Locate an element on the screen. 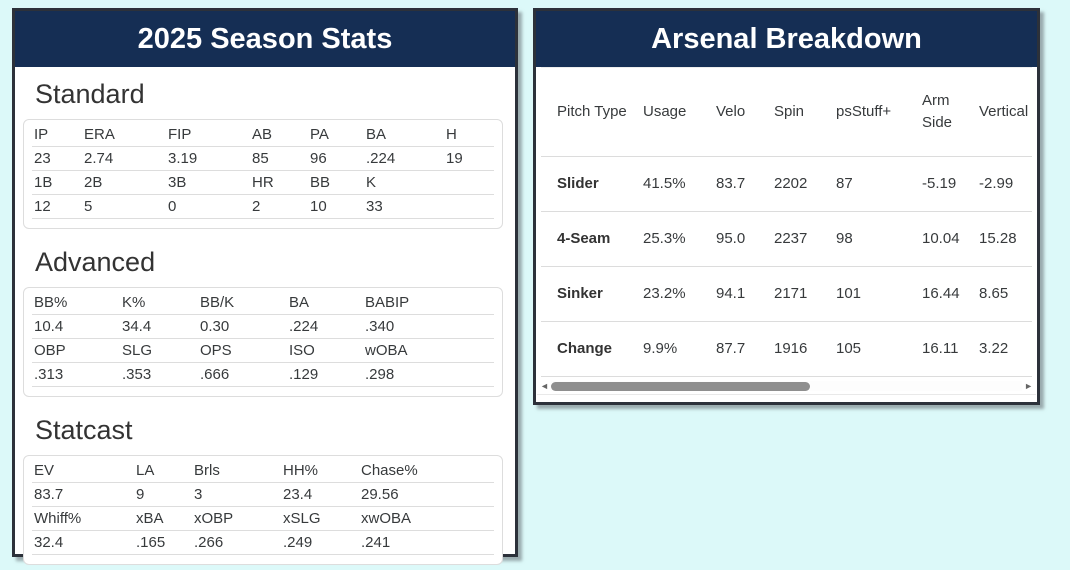 This screenshot has height=570, width=1070. table-cell: Brls is located at coordinates (236, 471).